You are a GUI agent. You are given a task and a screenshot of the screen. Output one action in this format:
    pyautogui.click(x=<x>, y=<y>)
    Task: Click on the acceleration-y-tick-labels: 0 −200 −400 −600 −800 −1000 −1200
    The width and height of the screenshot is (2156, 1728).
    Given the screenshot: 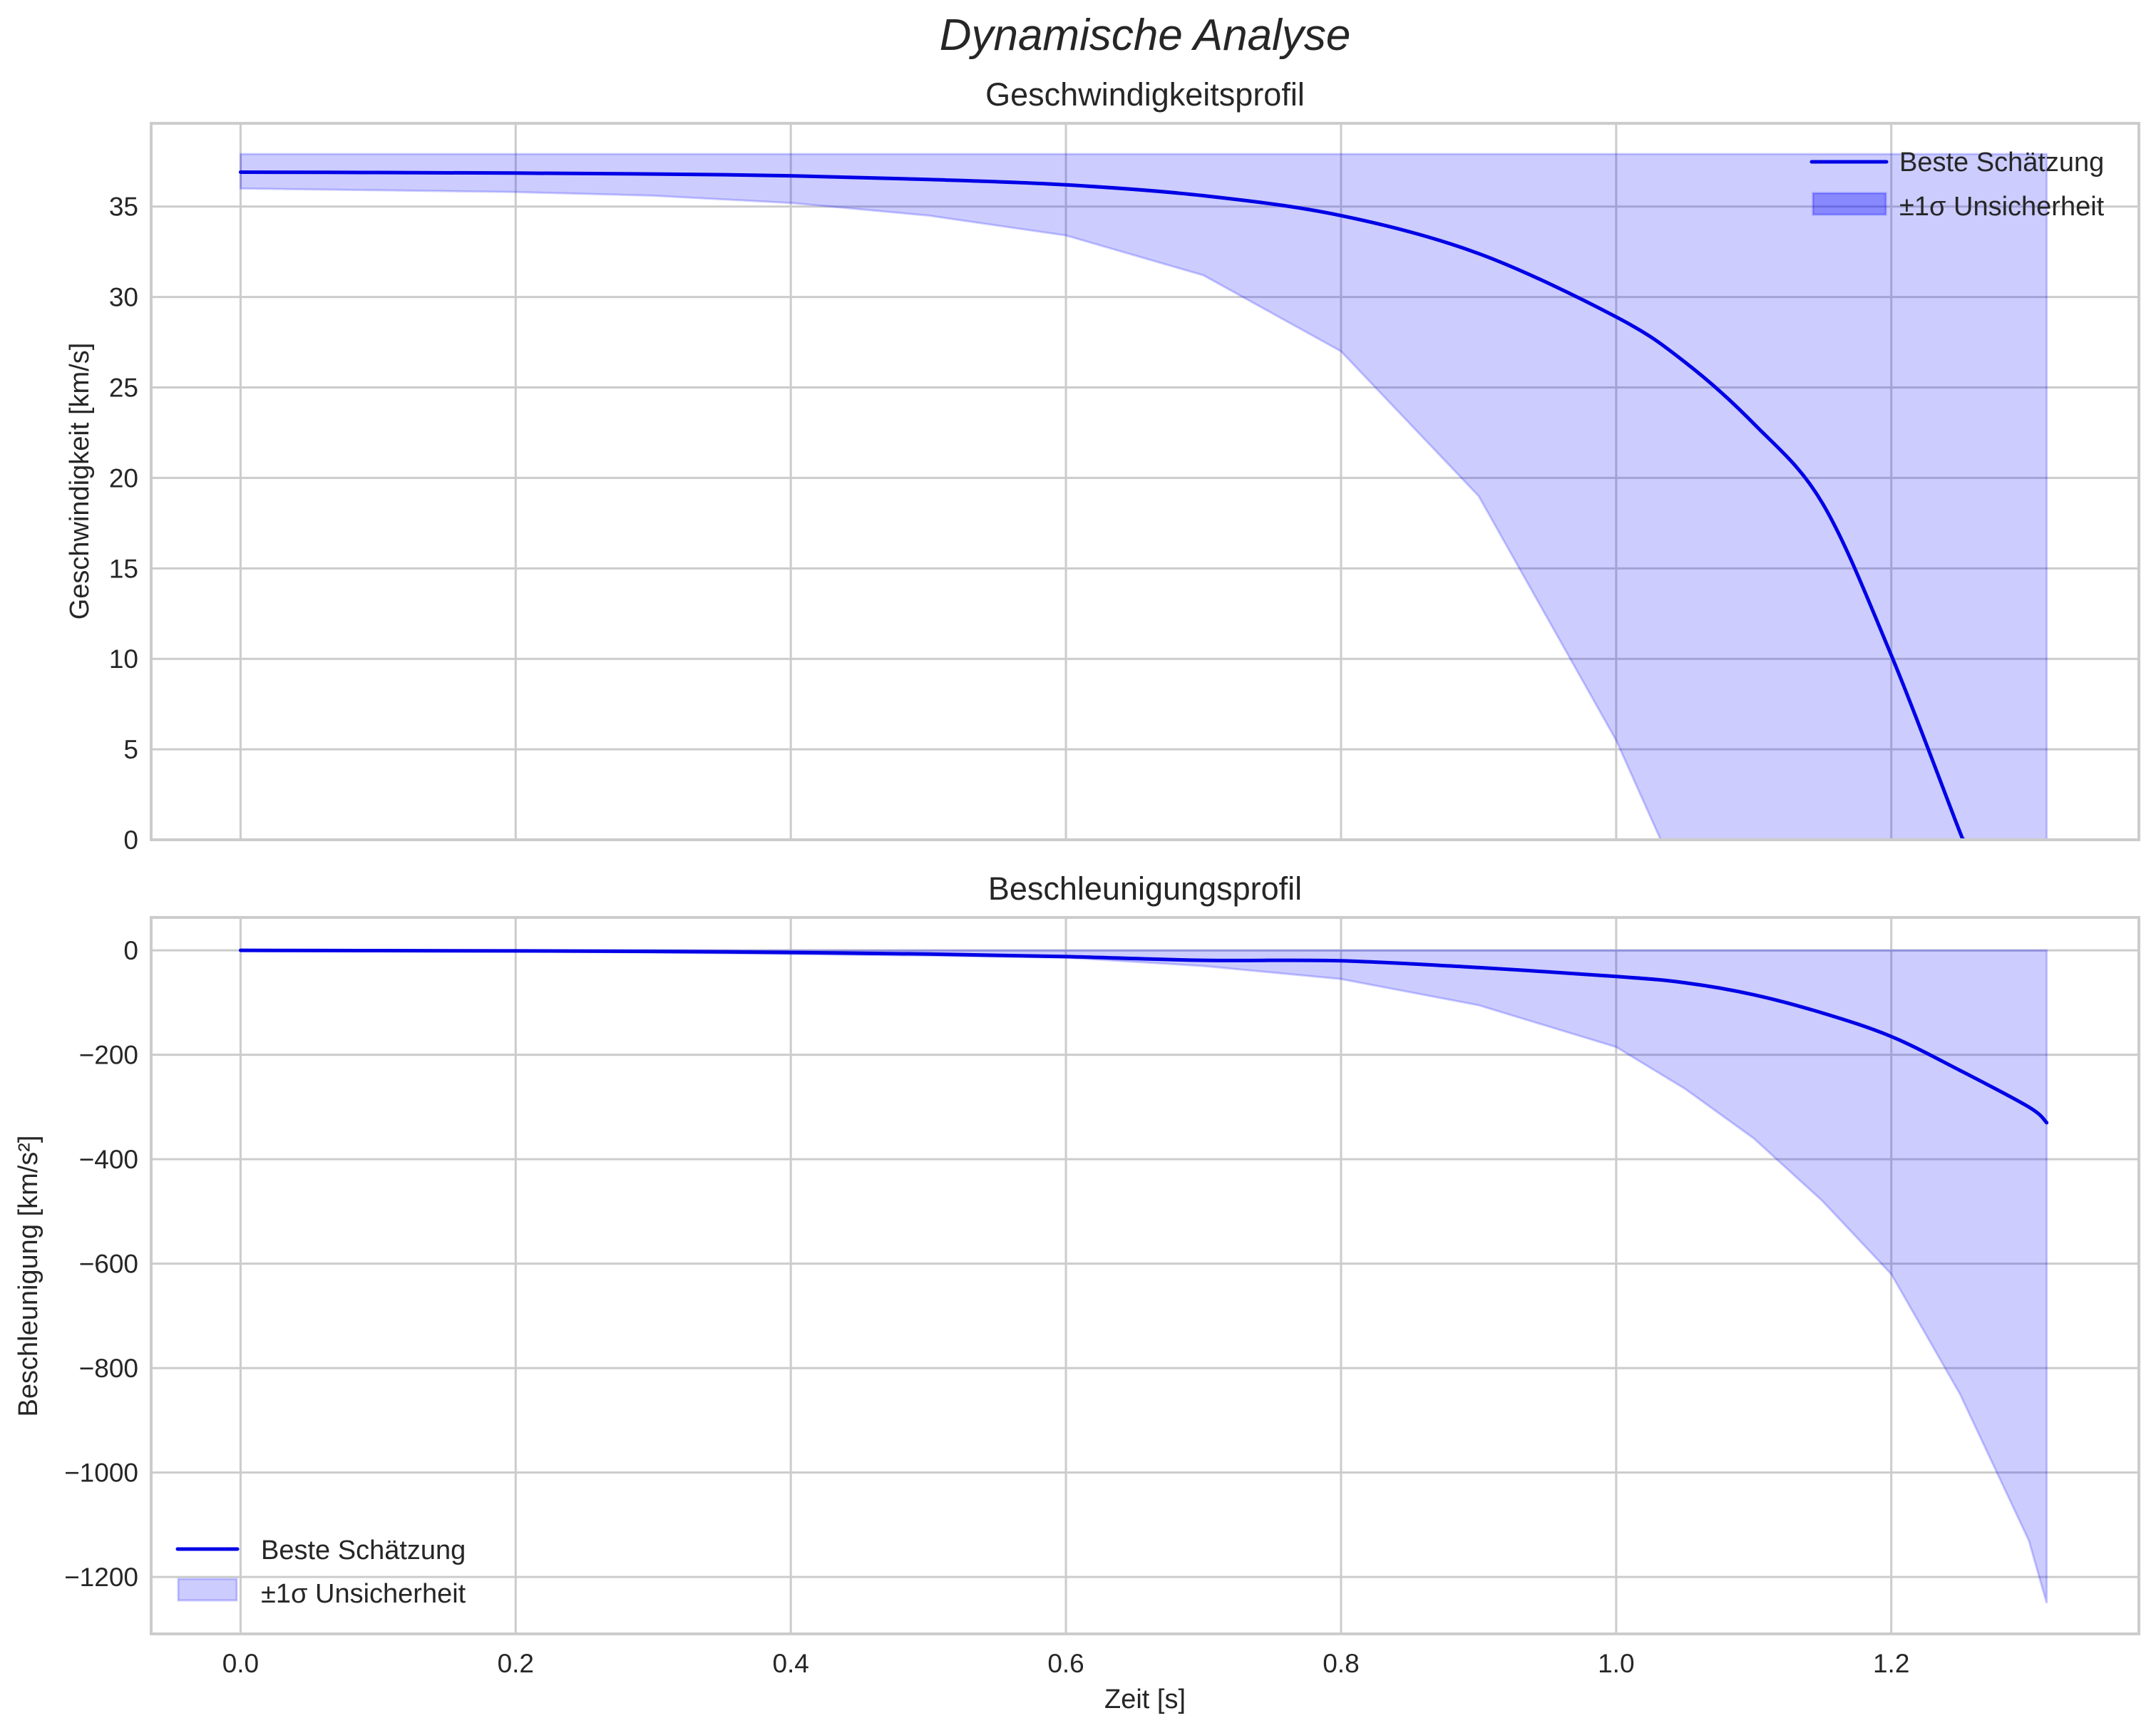 What is the action you would take?
    pyautogui.click(x=101, y=1264)
    